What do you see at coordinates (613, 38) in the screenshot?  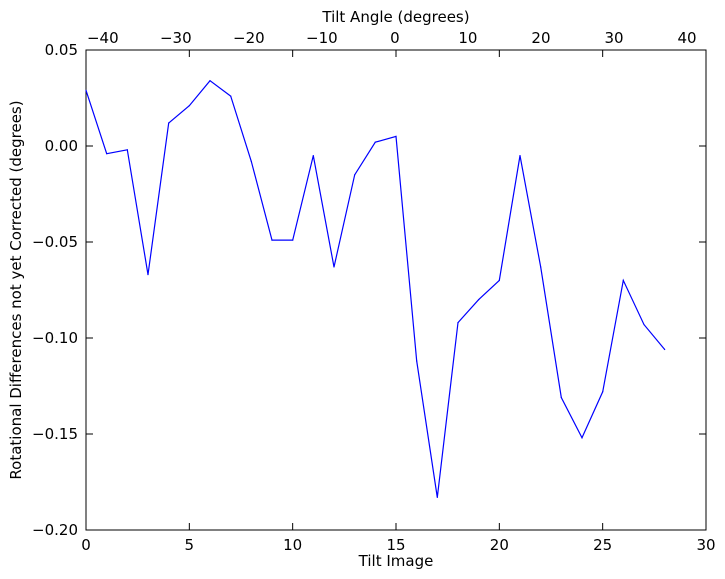 I see `top-x-tick-label: 30` at bounding box center [613, 38].